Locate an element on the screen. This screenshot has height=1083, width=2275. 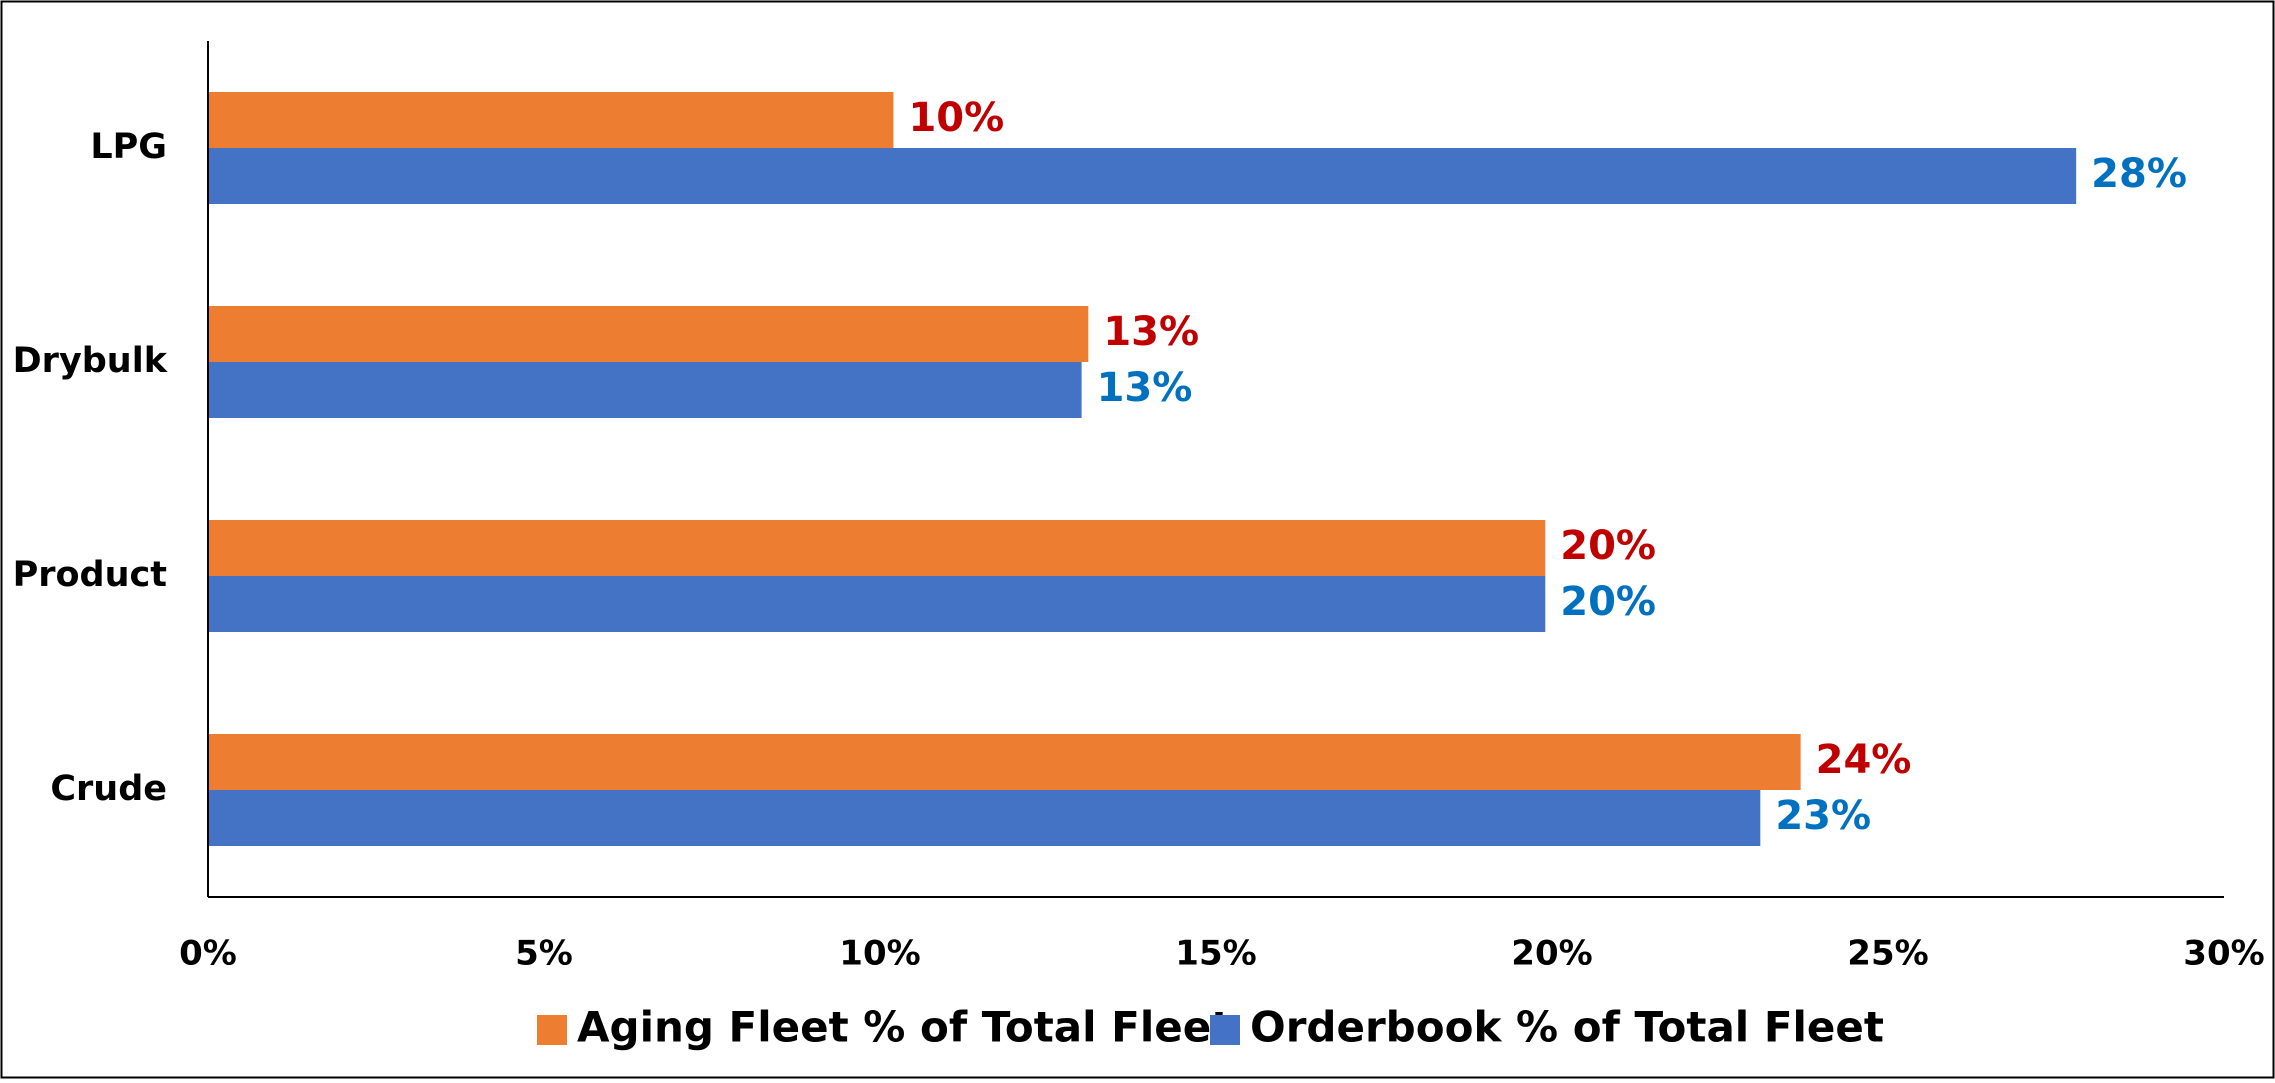
x-tick-label: 25% is located at coordinates (1887, 954).